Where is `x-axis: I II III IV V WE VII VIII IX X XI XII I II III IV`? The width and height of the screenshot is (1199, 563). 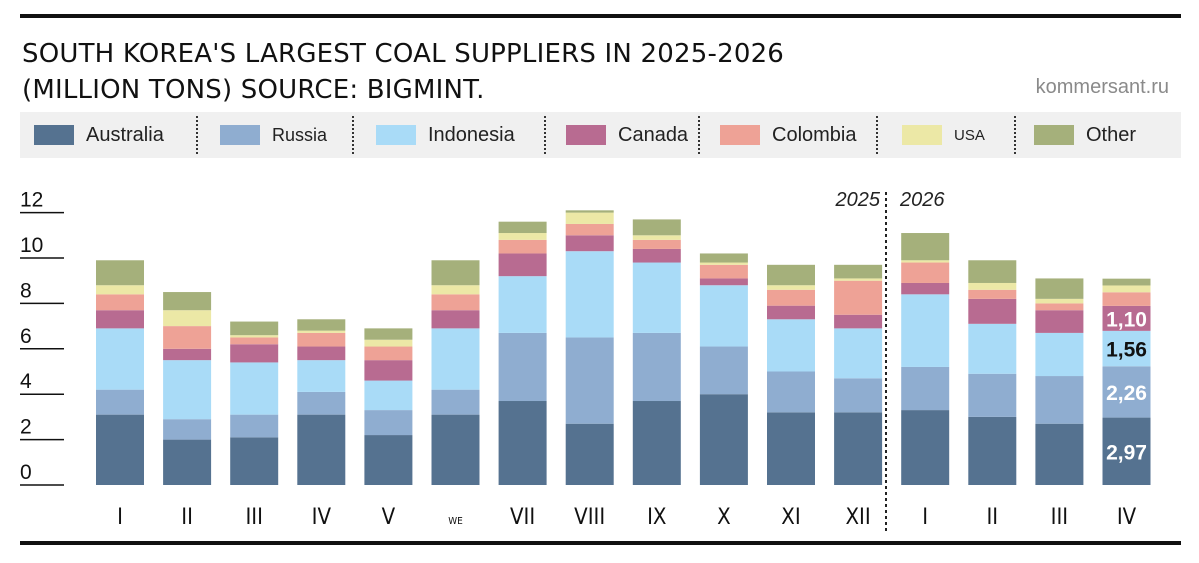 x-axis: I II III IV V WE VII VIII IX X XI XII I II III IV is located at coordinates (627, 517).